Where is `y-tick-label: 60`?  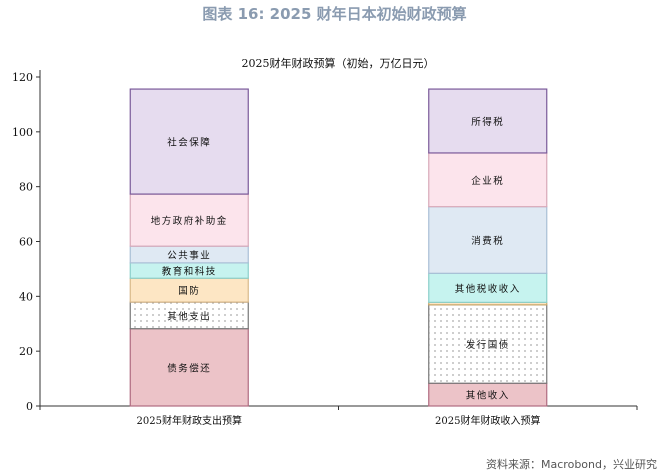 y-tick-label: 60 is located at coordinates (26, 242).